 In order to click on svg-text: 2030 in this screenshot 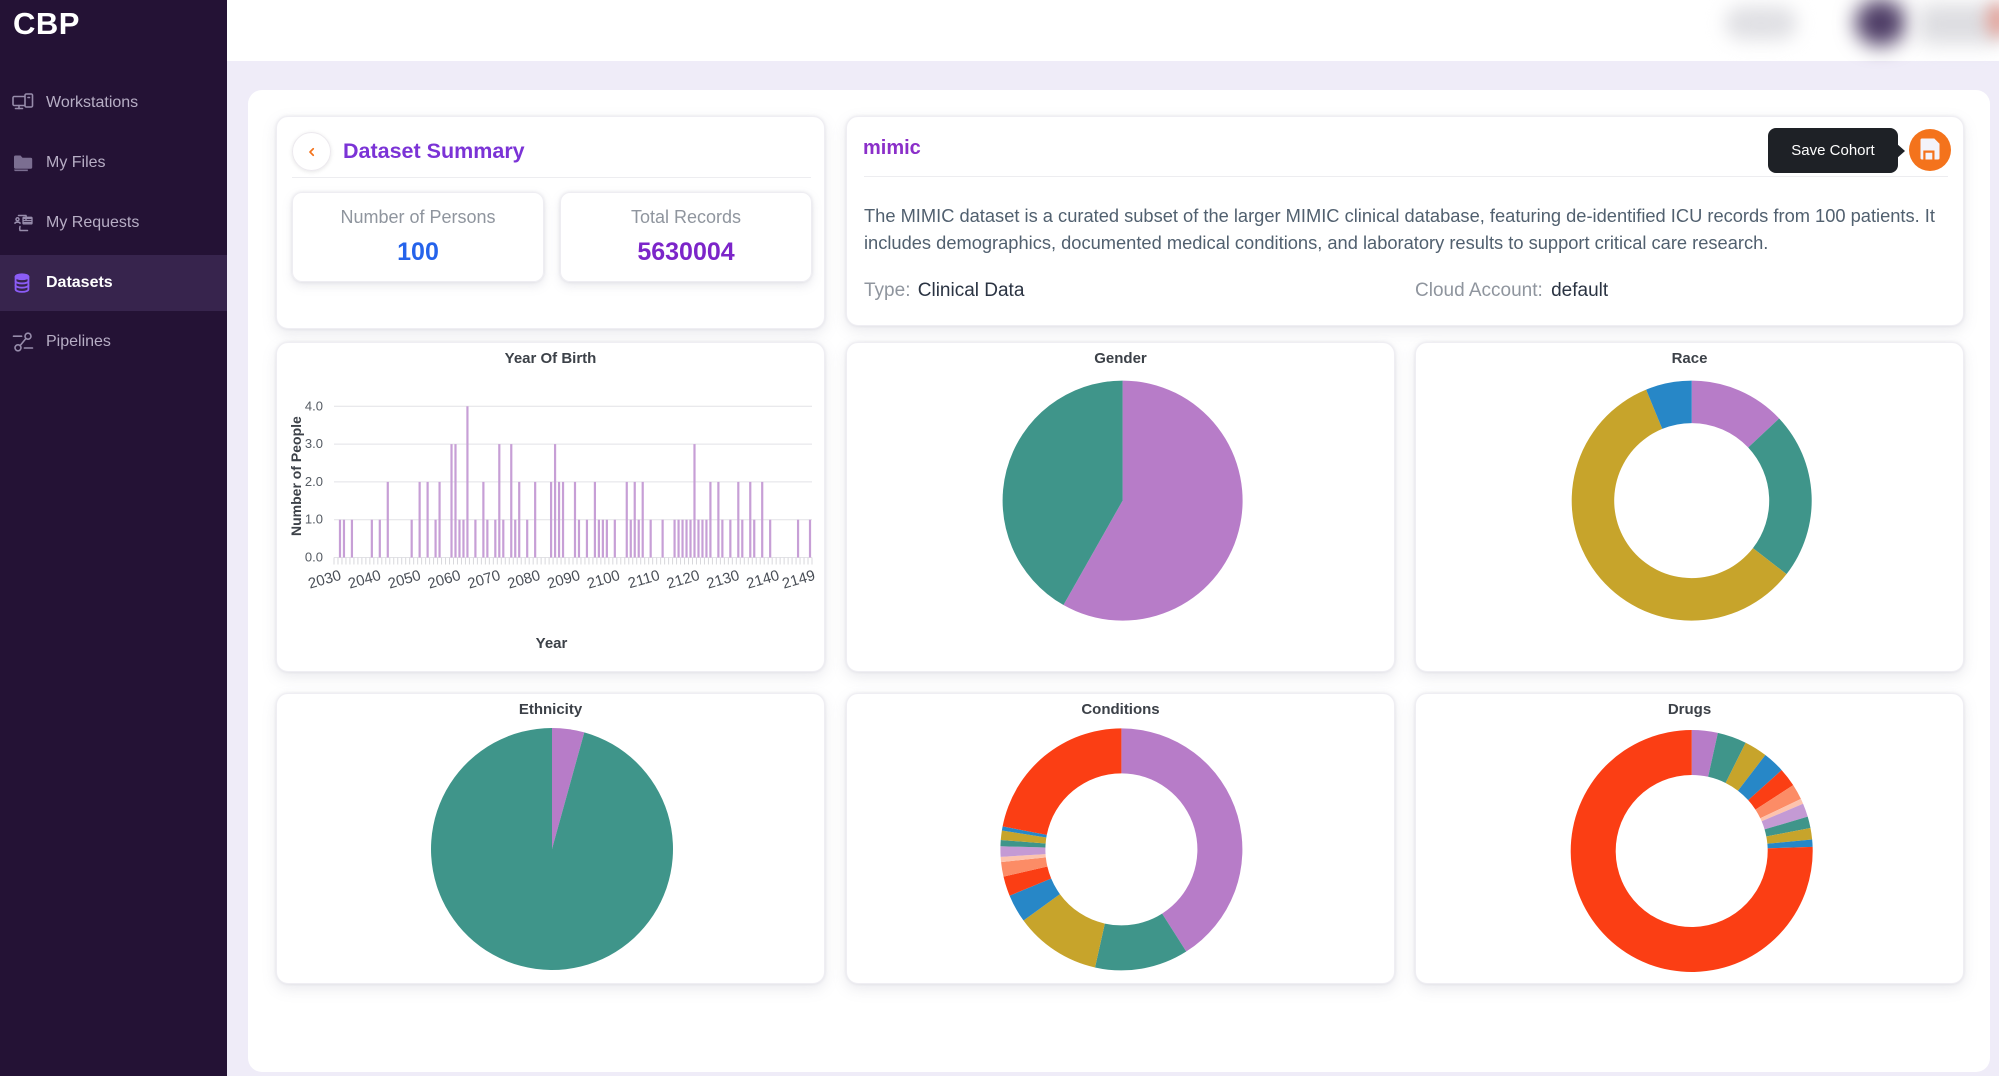, I will do `click(324, 580)`.